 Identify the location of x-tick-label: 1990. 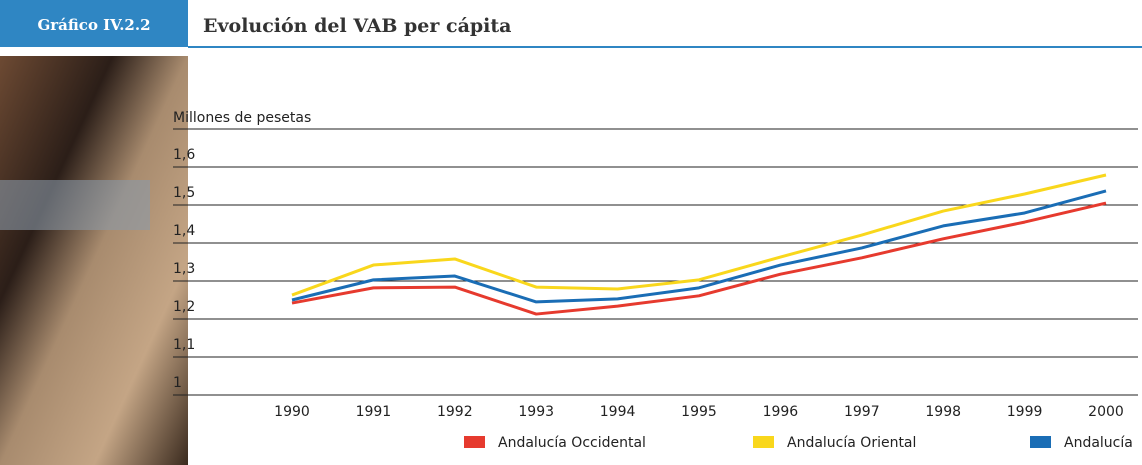
(292, 412).